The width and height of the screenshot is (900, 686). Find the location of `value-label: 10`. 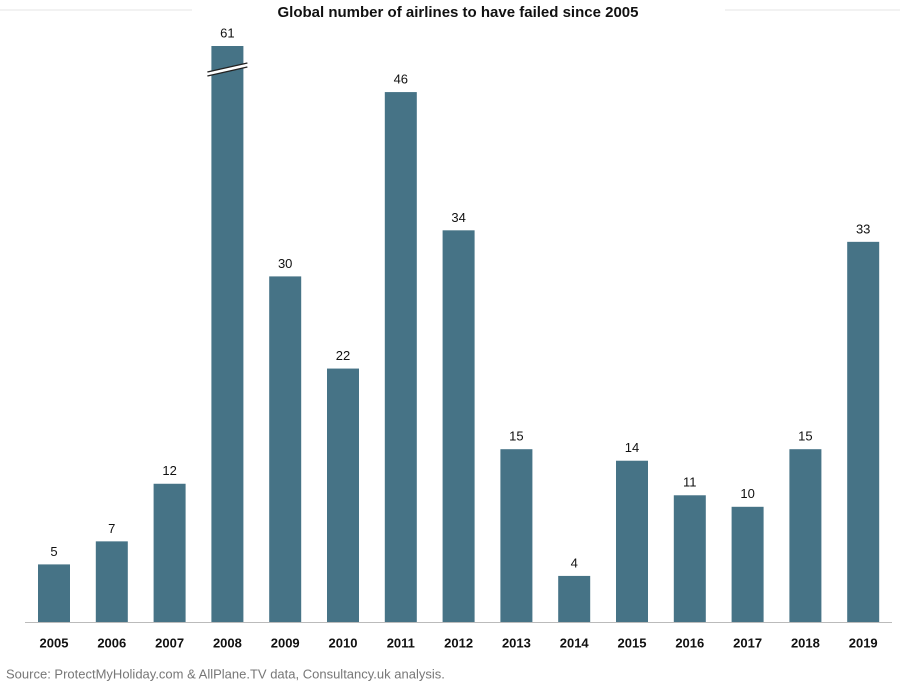

value-label: 10 is located at coordinates (747, 493).